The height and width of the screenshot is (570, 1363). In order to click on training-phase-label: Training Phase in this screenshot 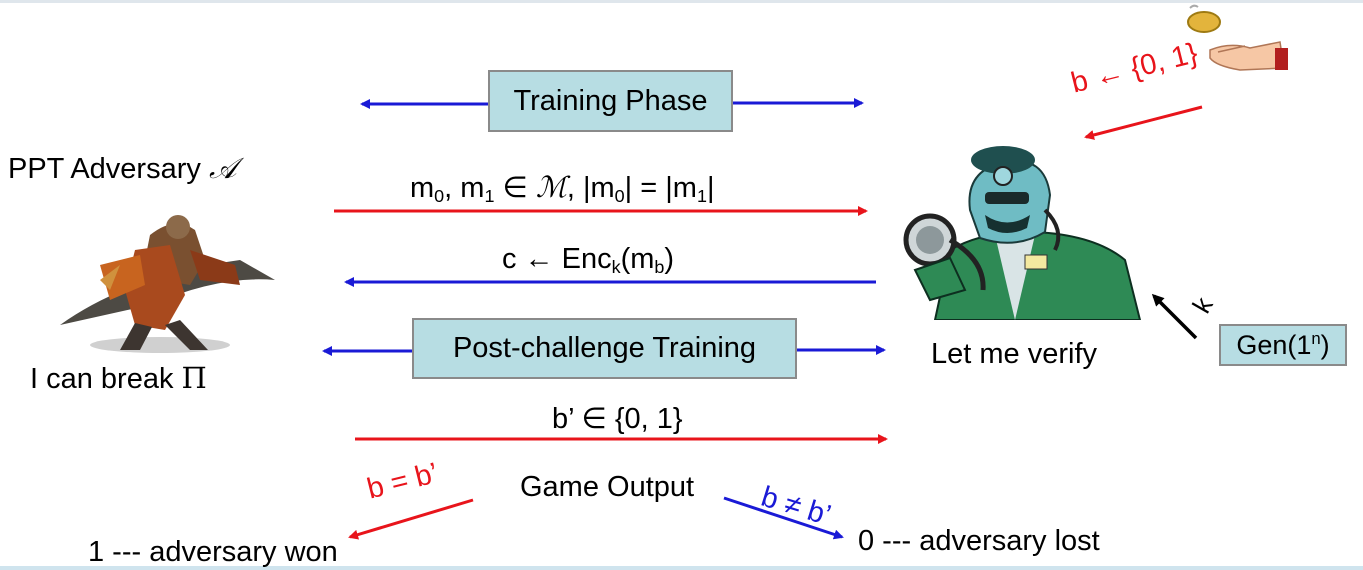, I will do `click(610, 100)`.